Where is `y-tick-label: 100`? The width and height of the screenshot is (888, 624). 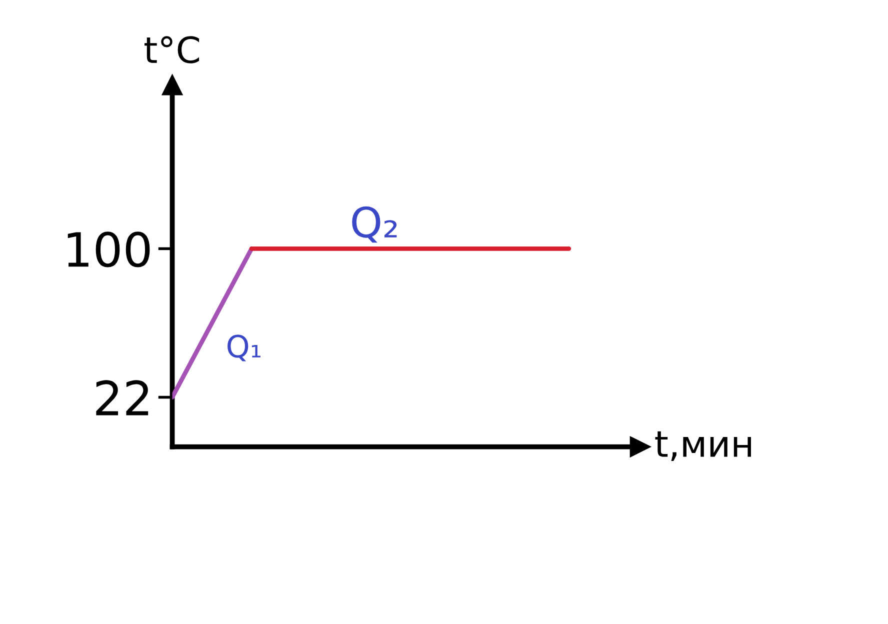
y-tick-label: 100 is located at coordinates (109, 250).